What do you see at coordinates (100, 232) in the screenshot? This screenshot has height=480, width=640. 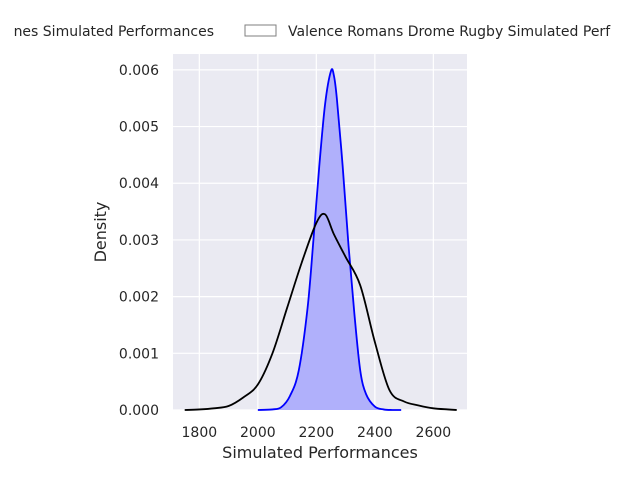 I see `y-axis-label: Density` at bounding box center [100, 232].